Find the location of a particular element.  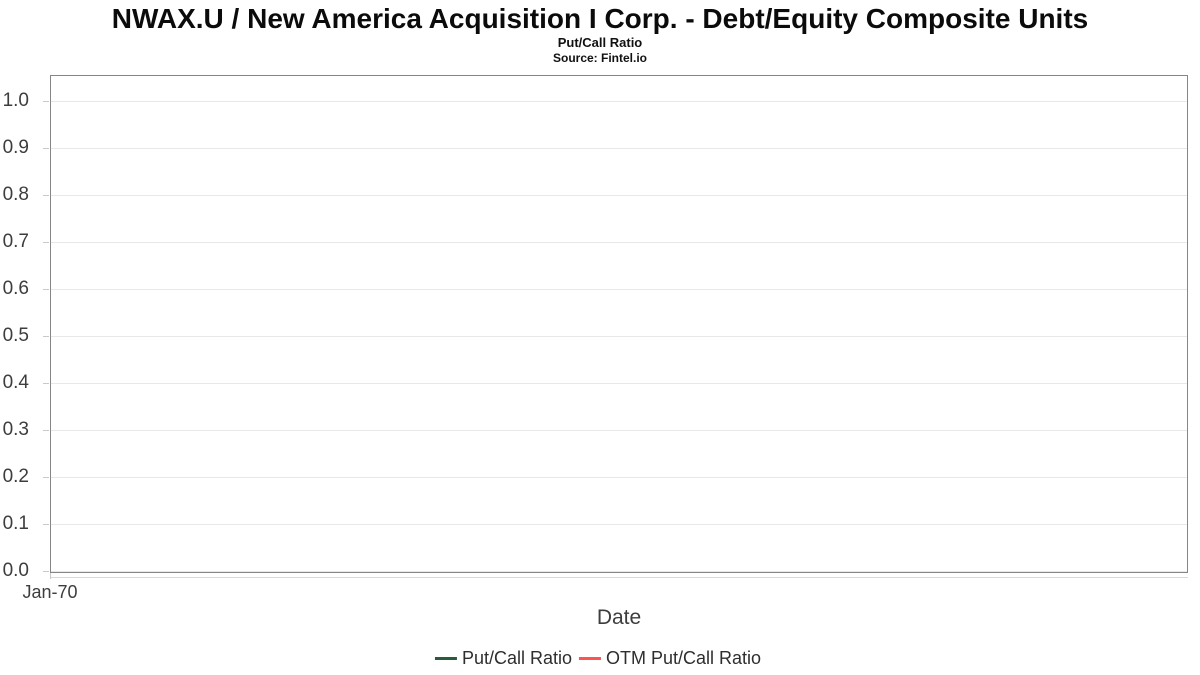

y-tick-label-0.1: 0.1 is located at coordinates (15, 523).